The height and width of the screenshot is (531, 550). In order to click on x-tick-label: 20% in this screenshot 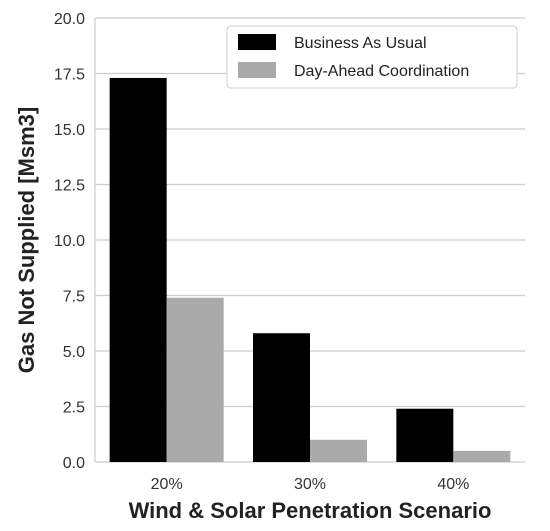, I will do `click(167, 484)`.